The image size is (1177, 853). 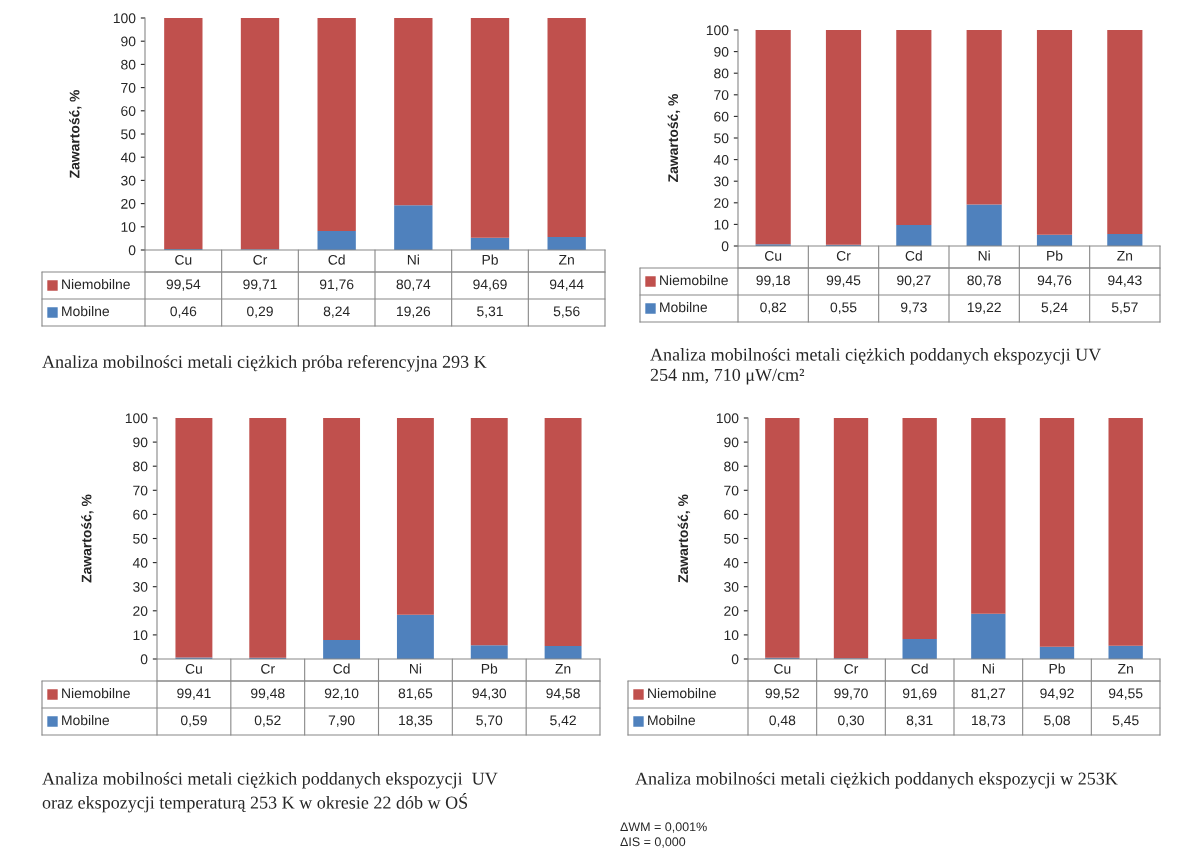 I want to click on data-label: 0,55, so click(x=843, y=308).